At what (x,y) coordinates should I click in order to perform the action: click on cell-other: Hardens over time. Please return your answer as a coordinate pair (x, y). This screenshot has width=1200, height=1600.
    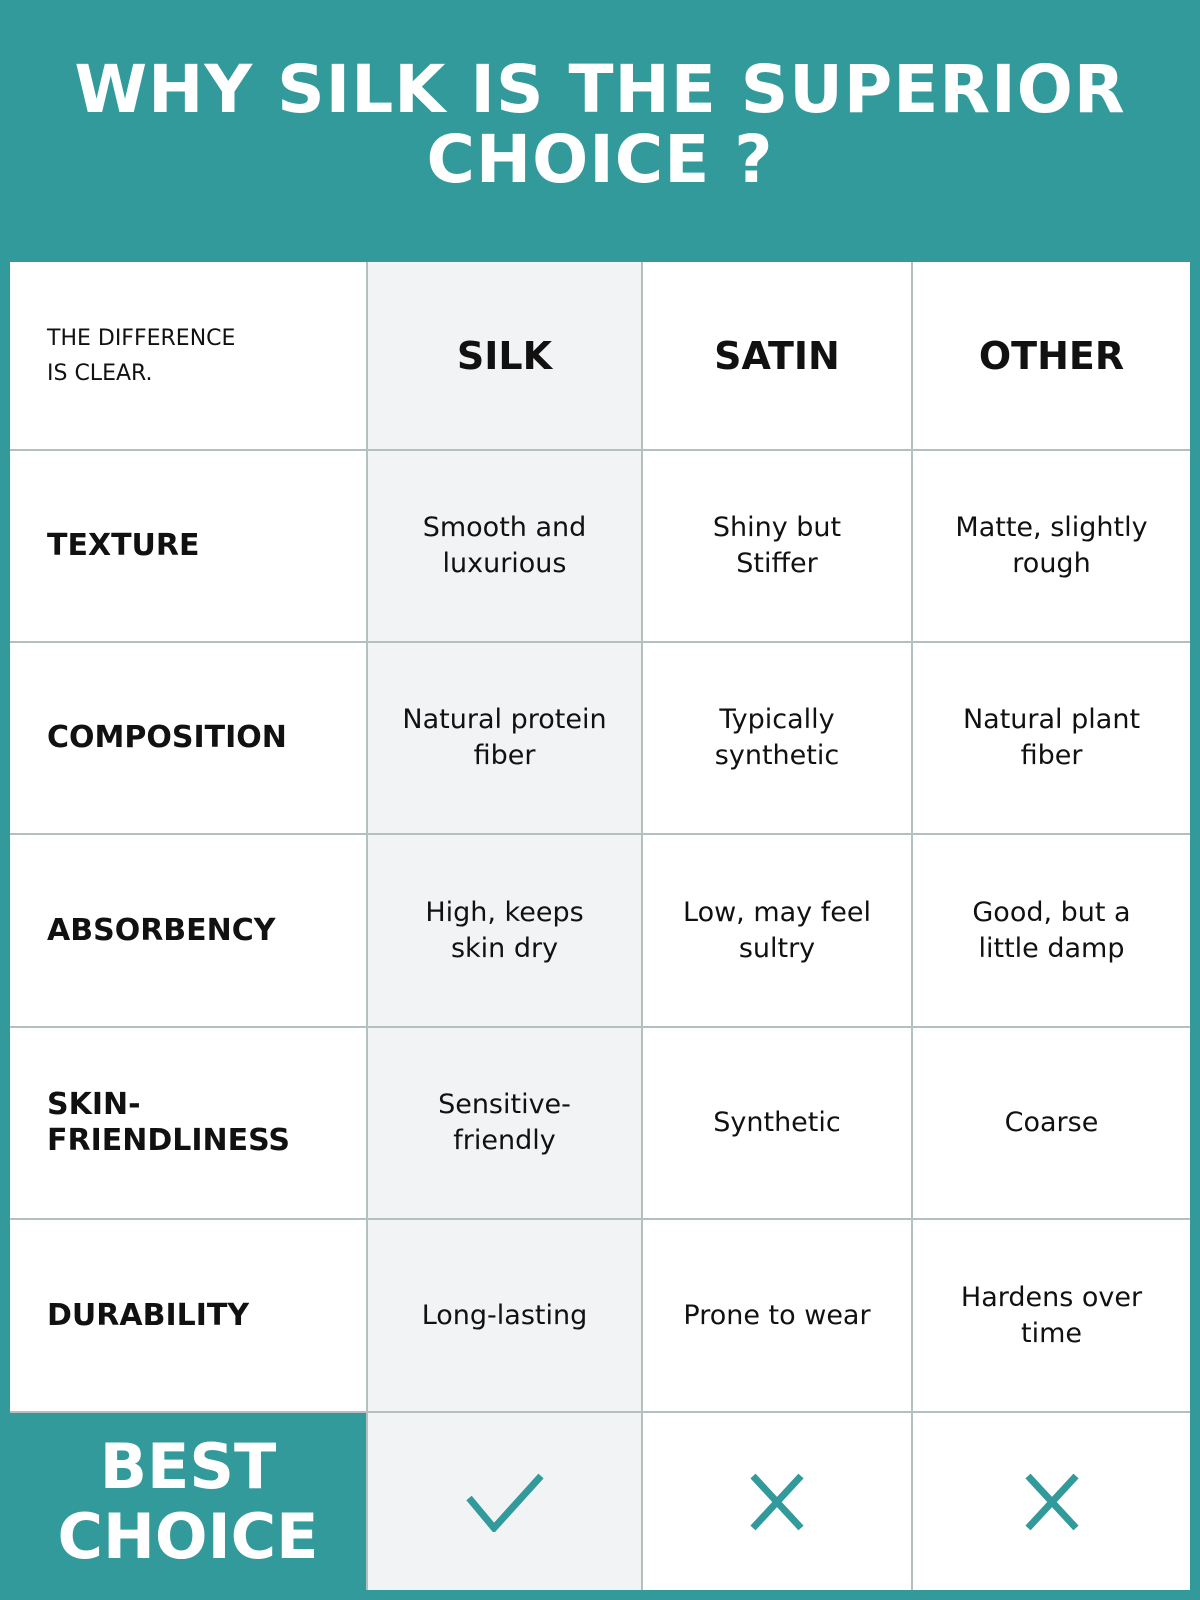
    Looking at the image, I should click on (1051, 1316).